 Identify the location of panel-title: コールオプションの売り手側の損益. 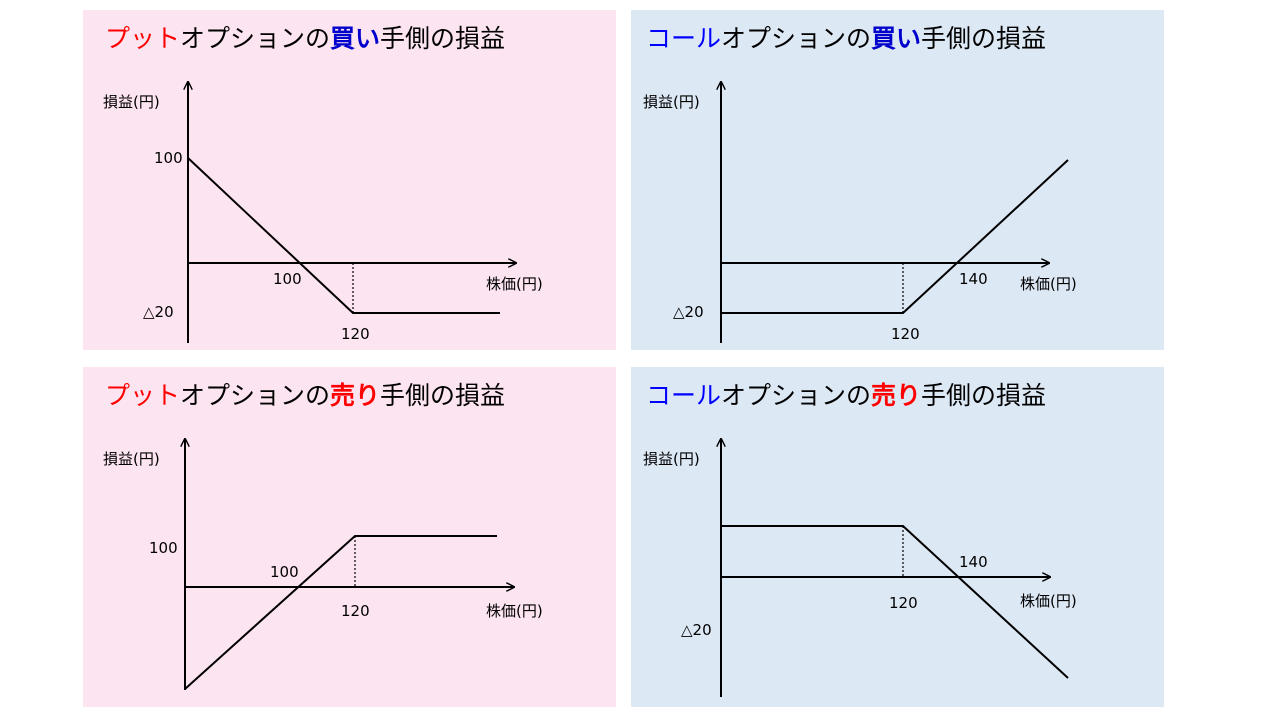
(846, 396).